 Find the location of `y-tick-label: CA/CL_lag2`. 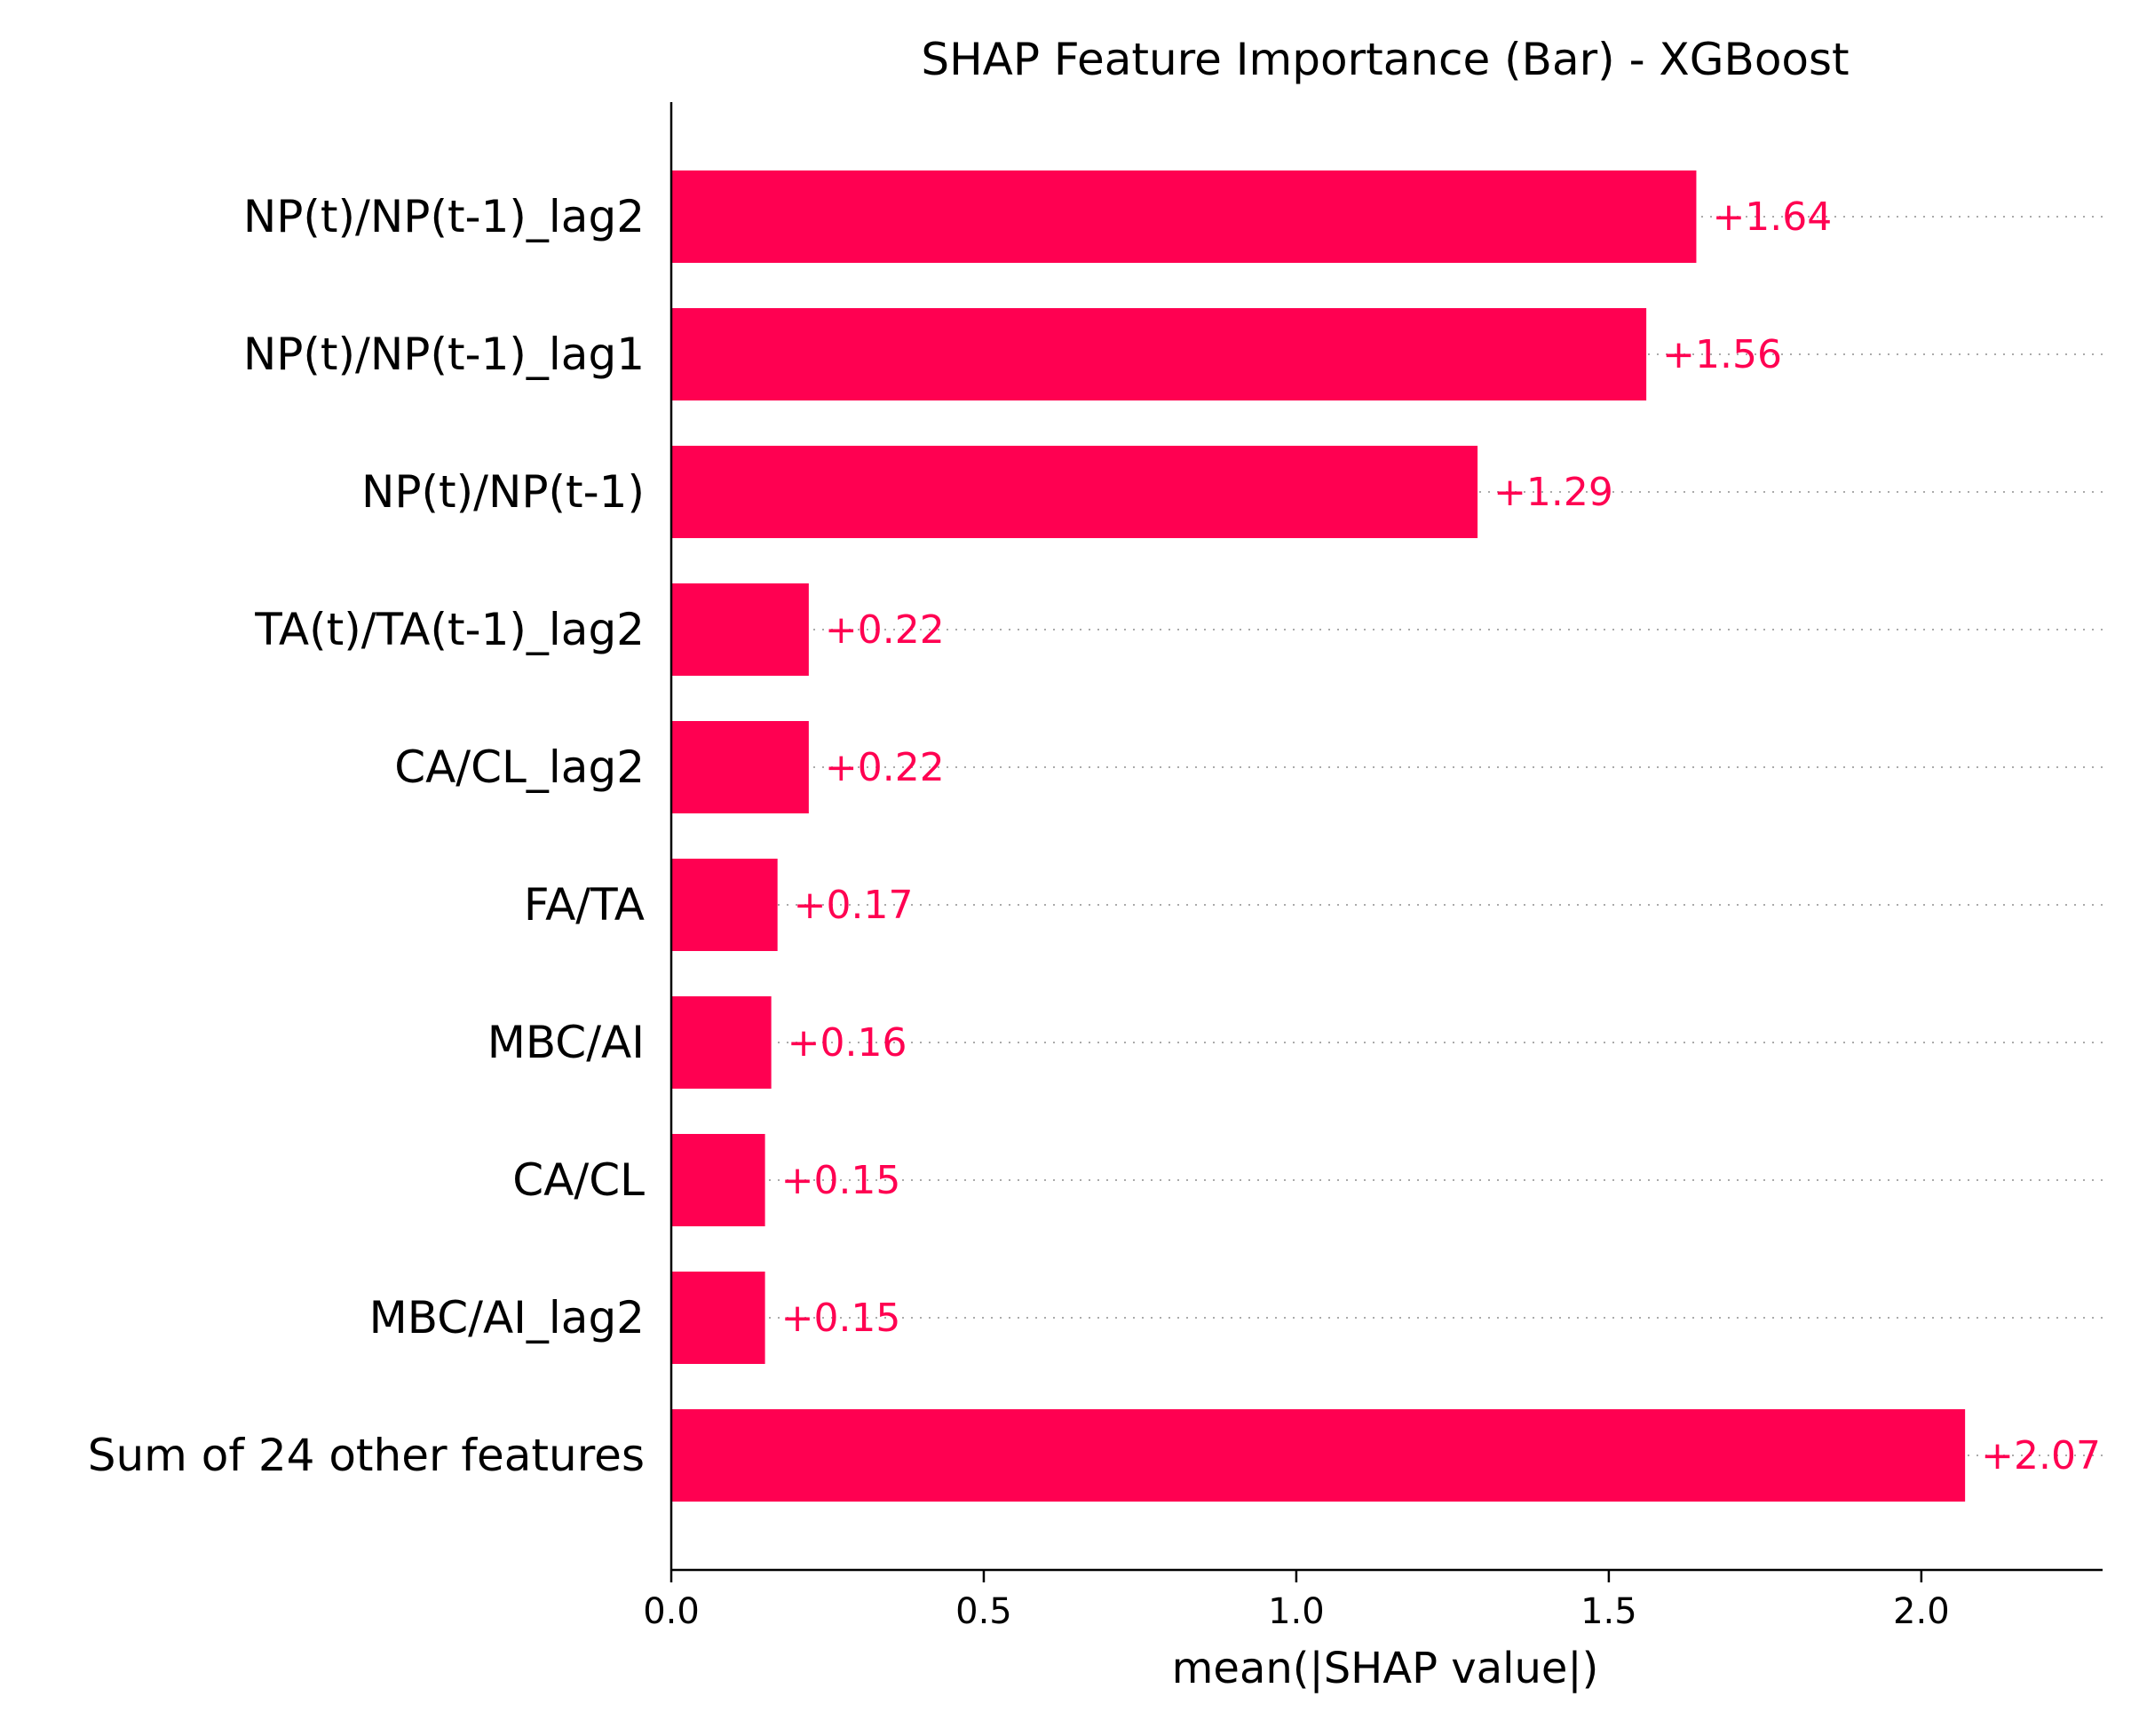

y-tick-label: CA/CL_lag2 is located at coordinates (519, 767).